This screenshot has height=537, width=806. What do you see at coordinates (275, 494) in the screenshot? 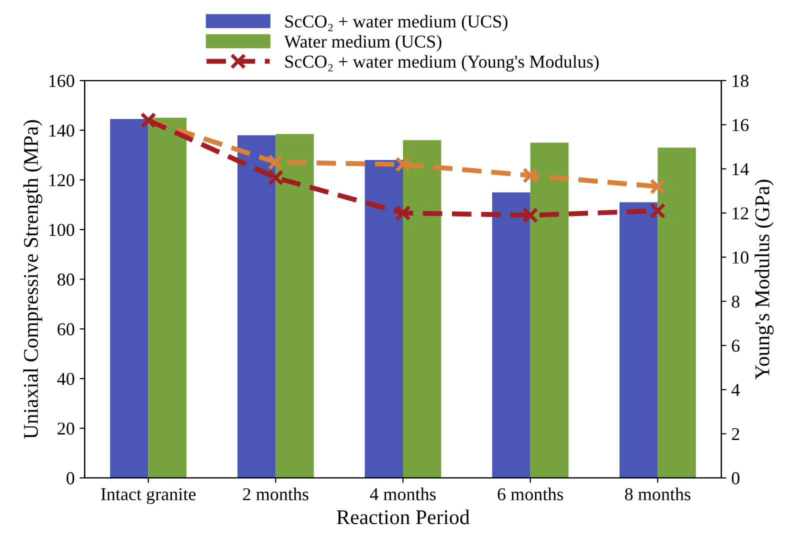
I see `x-tick-label: 2 months` at bounding box center [275, 494].